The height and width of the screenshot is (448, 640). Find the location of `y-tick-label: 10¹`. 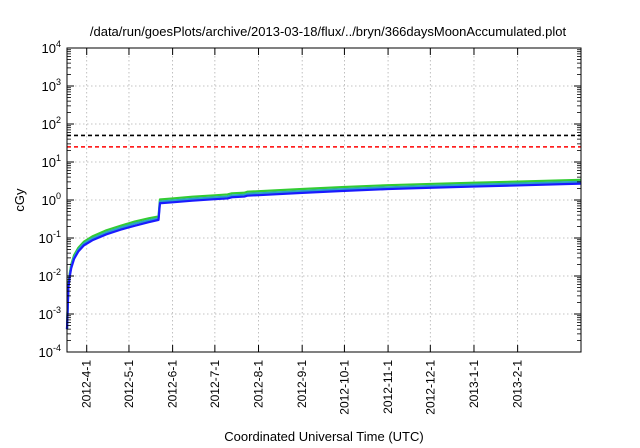

y-tick-label: 10¹ is located at coordinates (51, 161).